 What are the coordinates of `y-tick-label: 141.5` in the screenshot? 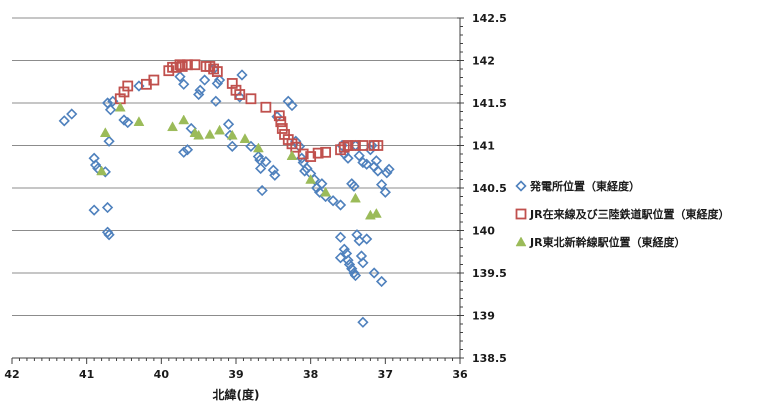 It's located at (489, 103).